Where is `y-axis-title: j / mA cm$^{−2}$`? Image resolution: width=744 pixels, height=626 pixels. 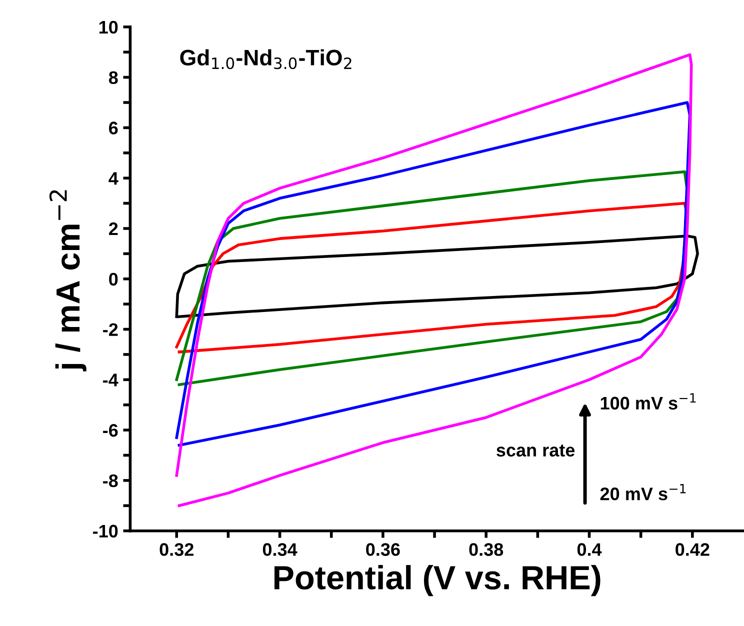
y-axis-title: j / mA cm$^{−2}$ is located at coordinates (67, 281).